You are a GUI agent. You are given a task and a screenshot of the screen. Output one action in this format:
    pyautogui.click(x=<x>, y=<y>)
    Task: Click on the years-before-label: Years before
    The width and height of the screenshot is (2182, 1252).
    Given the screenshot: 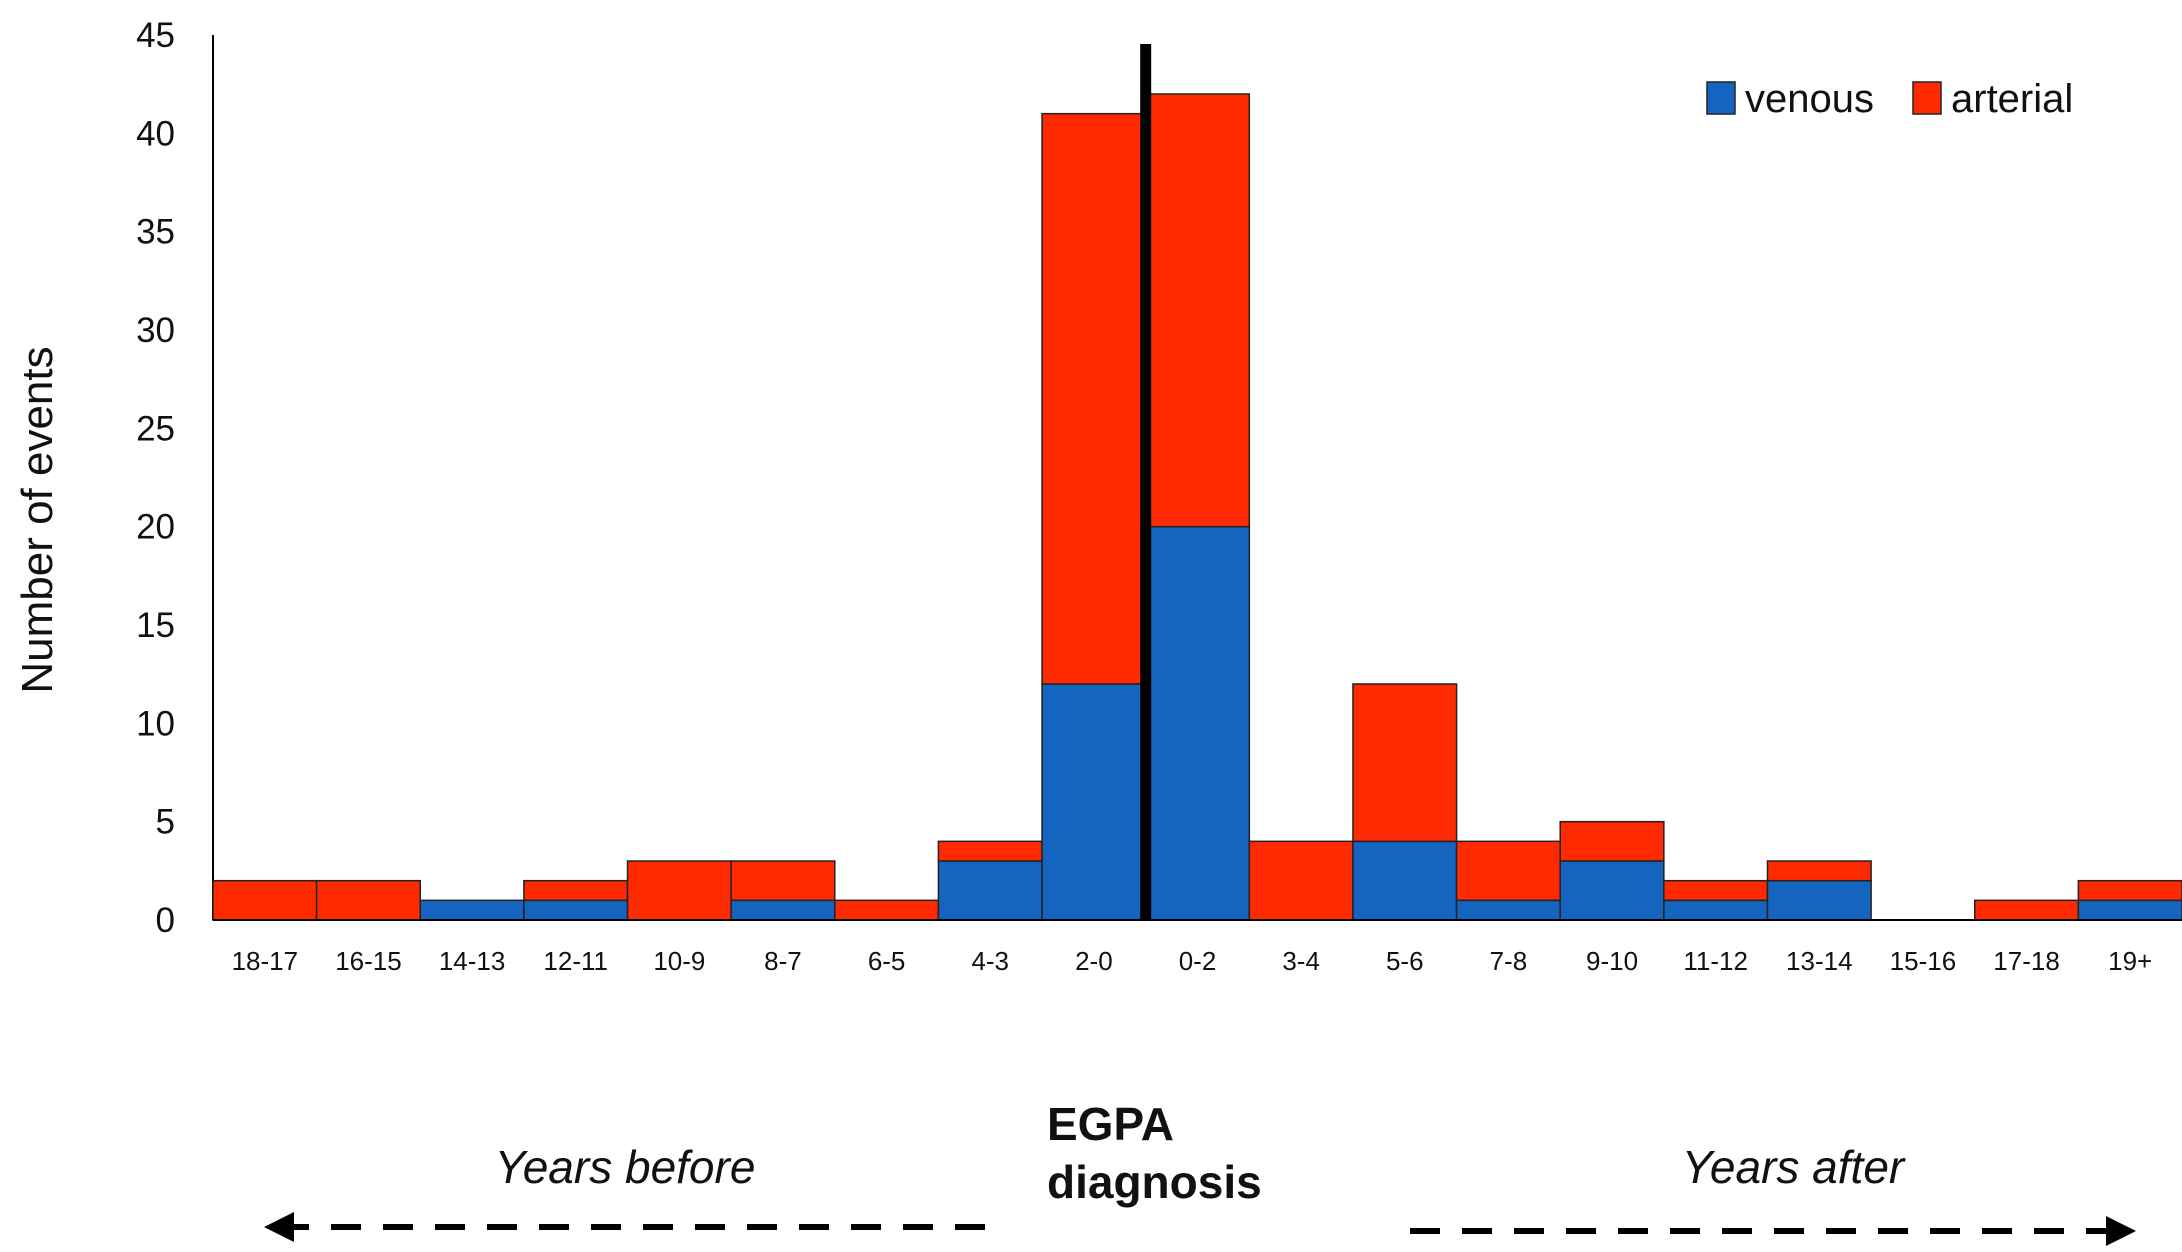 What is the action you would take?
    pyautogui.click(x=625, y=1167)
    